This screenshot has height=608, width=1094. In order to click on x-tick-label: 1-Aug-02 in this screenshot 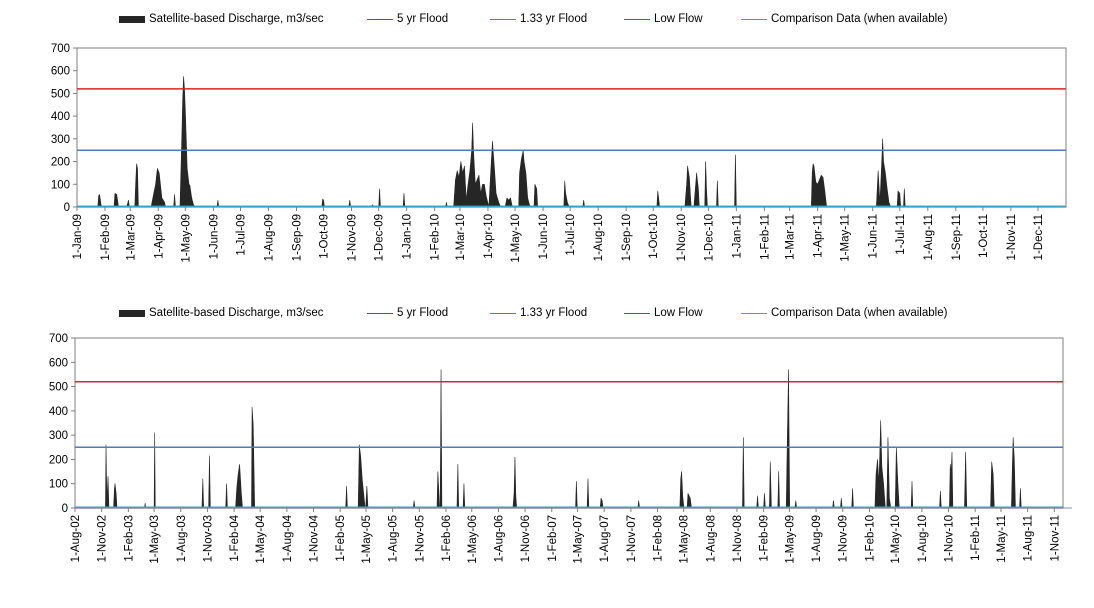, I will do `click(76, 538)`.